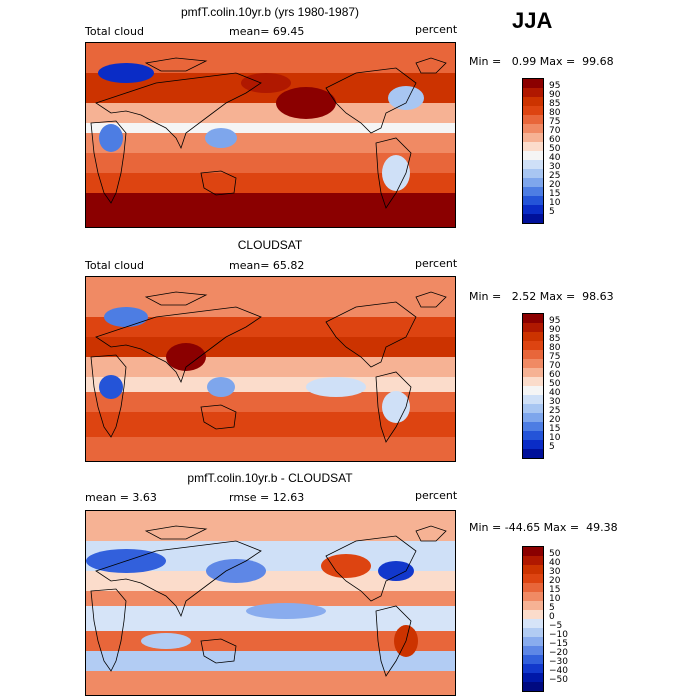 Image resolution: width=700 pixels, height=700 pixels. I want to click on panel-3-rmse: rmse = 12.63, so click(267, 497).